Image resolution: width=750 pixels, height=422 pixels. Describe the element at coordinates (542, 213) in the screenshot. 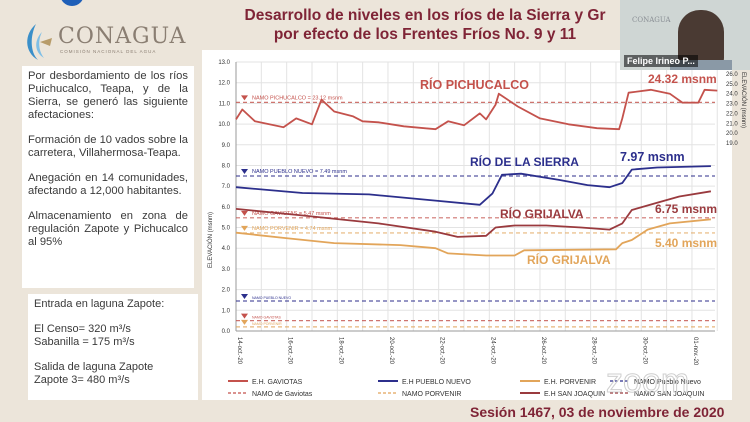

I see `annotation-grijalva-1: RÍO GRIJALVA` at that location.